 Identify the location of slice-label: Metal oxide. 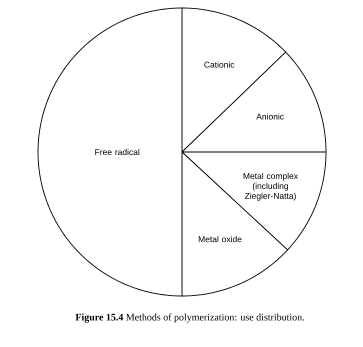
(220, 239).